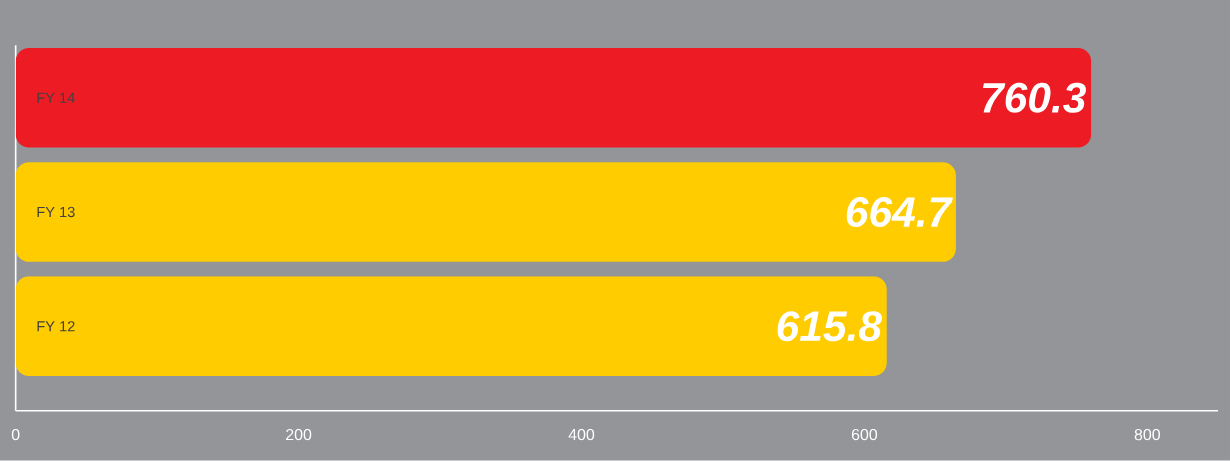  Describe the element at coordinates (581, 435) in the screenshot. I see `x-tick-label: 400` at that location.